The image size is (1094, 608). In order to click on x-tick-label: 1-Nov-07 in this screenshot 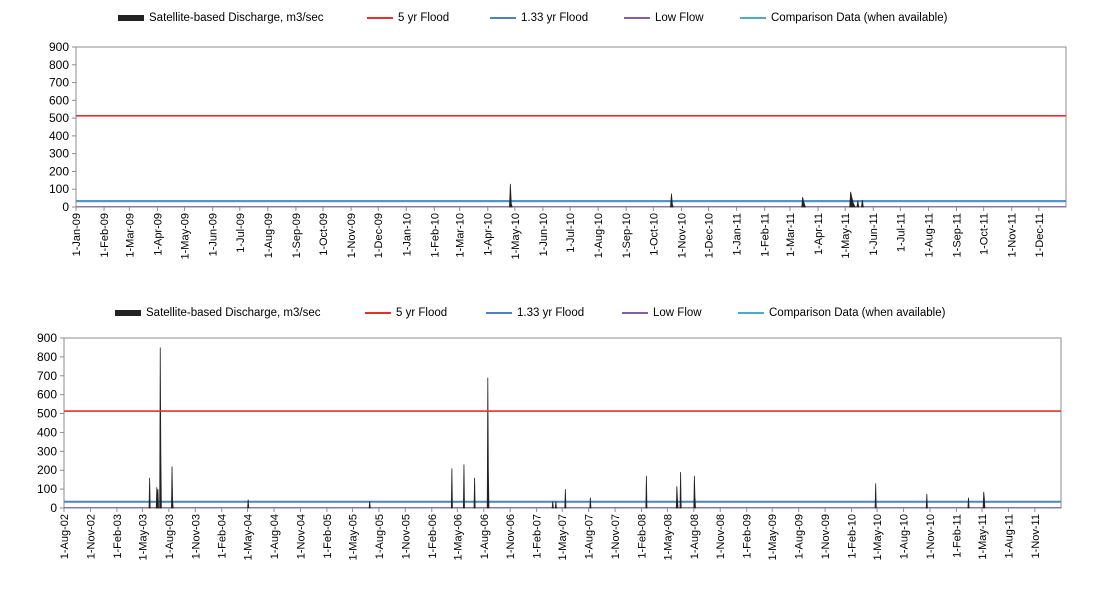, I will do `click(616, 536)`.